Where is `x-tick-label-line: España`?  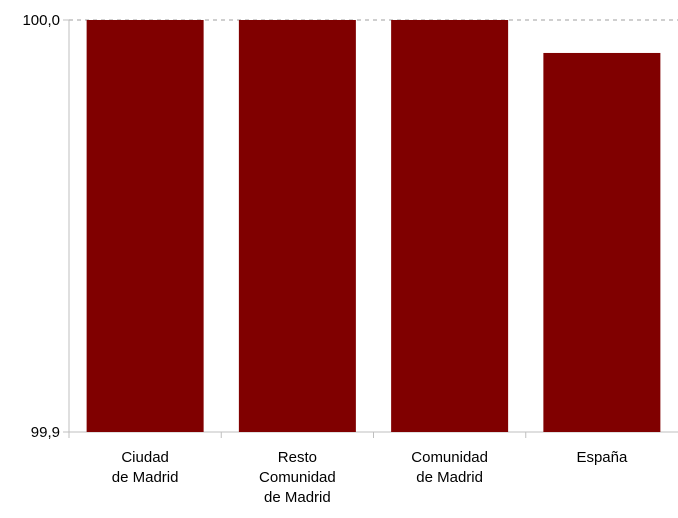 x-tick-label-line: España is located at coordinates (602, 457).